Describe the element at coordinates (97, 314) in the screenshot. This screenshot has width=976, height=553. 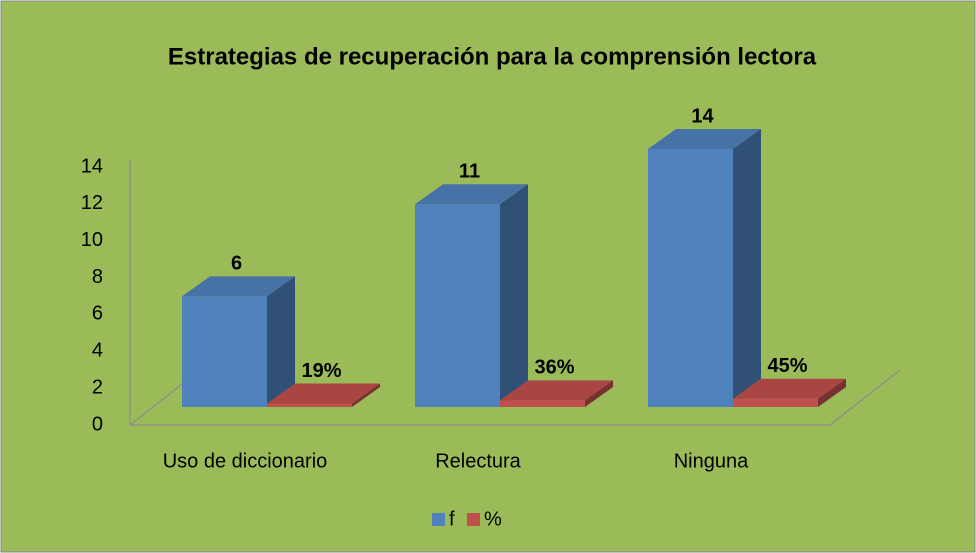
I see `y-tick-label: 6` at that location.